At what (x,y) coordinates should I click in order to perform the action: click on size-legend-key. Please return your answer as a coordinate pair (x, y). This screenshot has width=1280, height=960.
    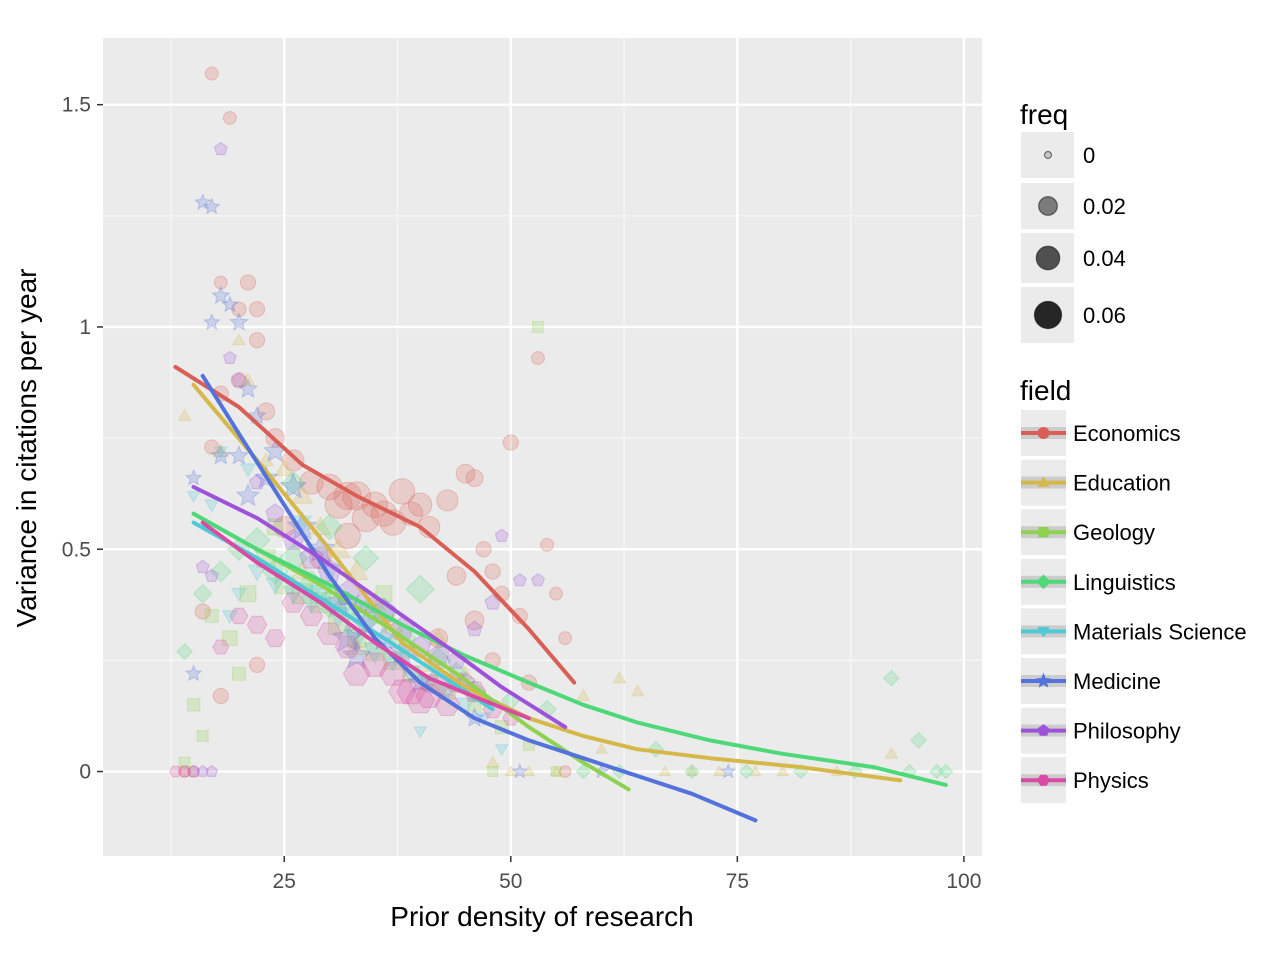
    Looking at the image, I should click on (1047, 206).